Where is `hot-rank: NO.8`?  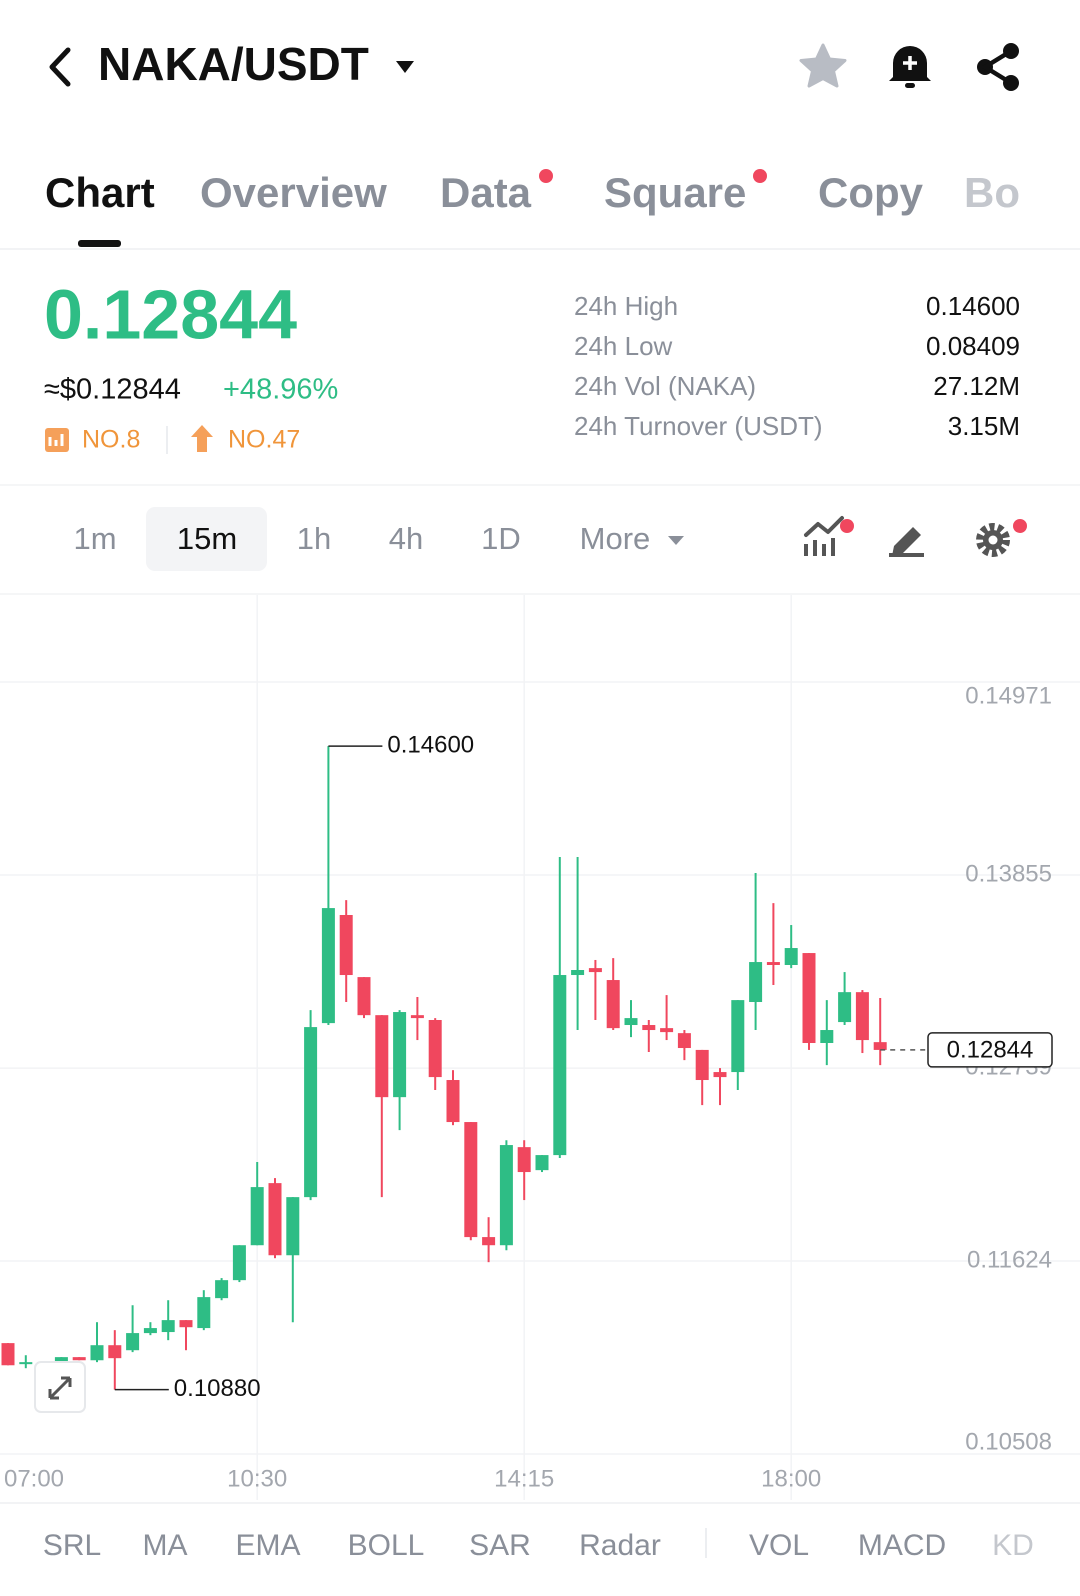 hot-rank: NO.8 is located at coordinates (111, 440).